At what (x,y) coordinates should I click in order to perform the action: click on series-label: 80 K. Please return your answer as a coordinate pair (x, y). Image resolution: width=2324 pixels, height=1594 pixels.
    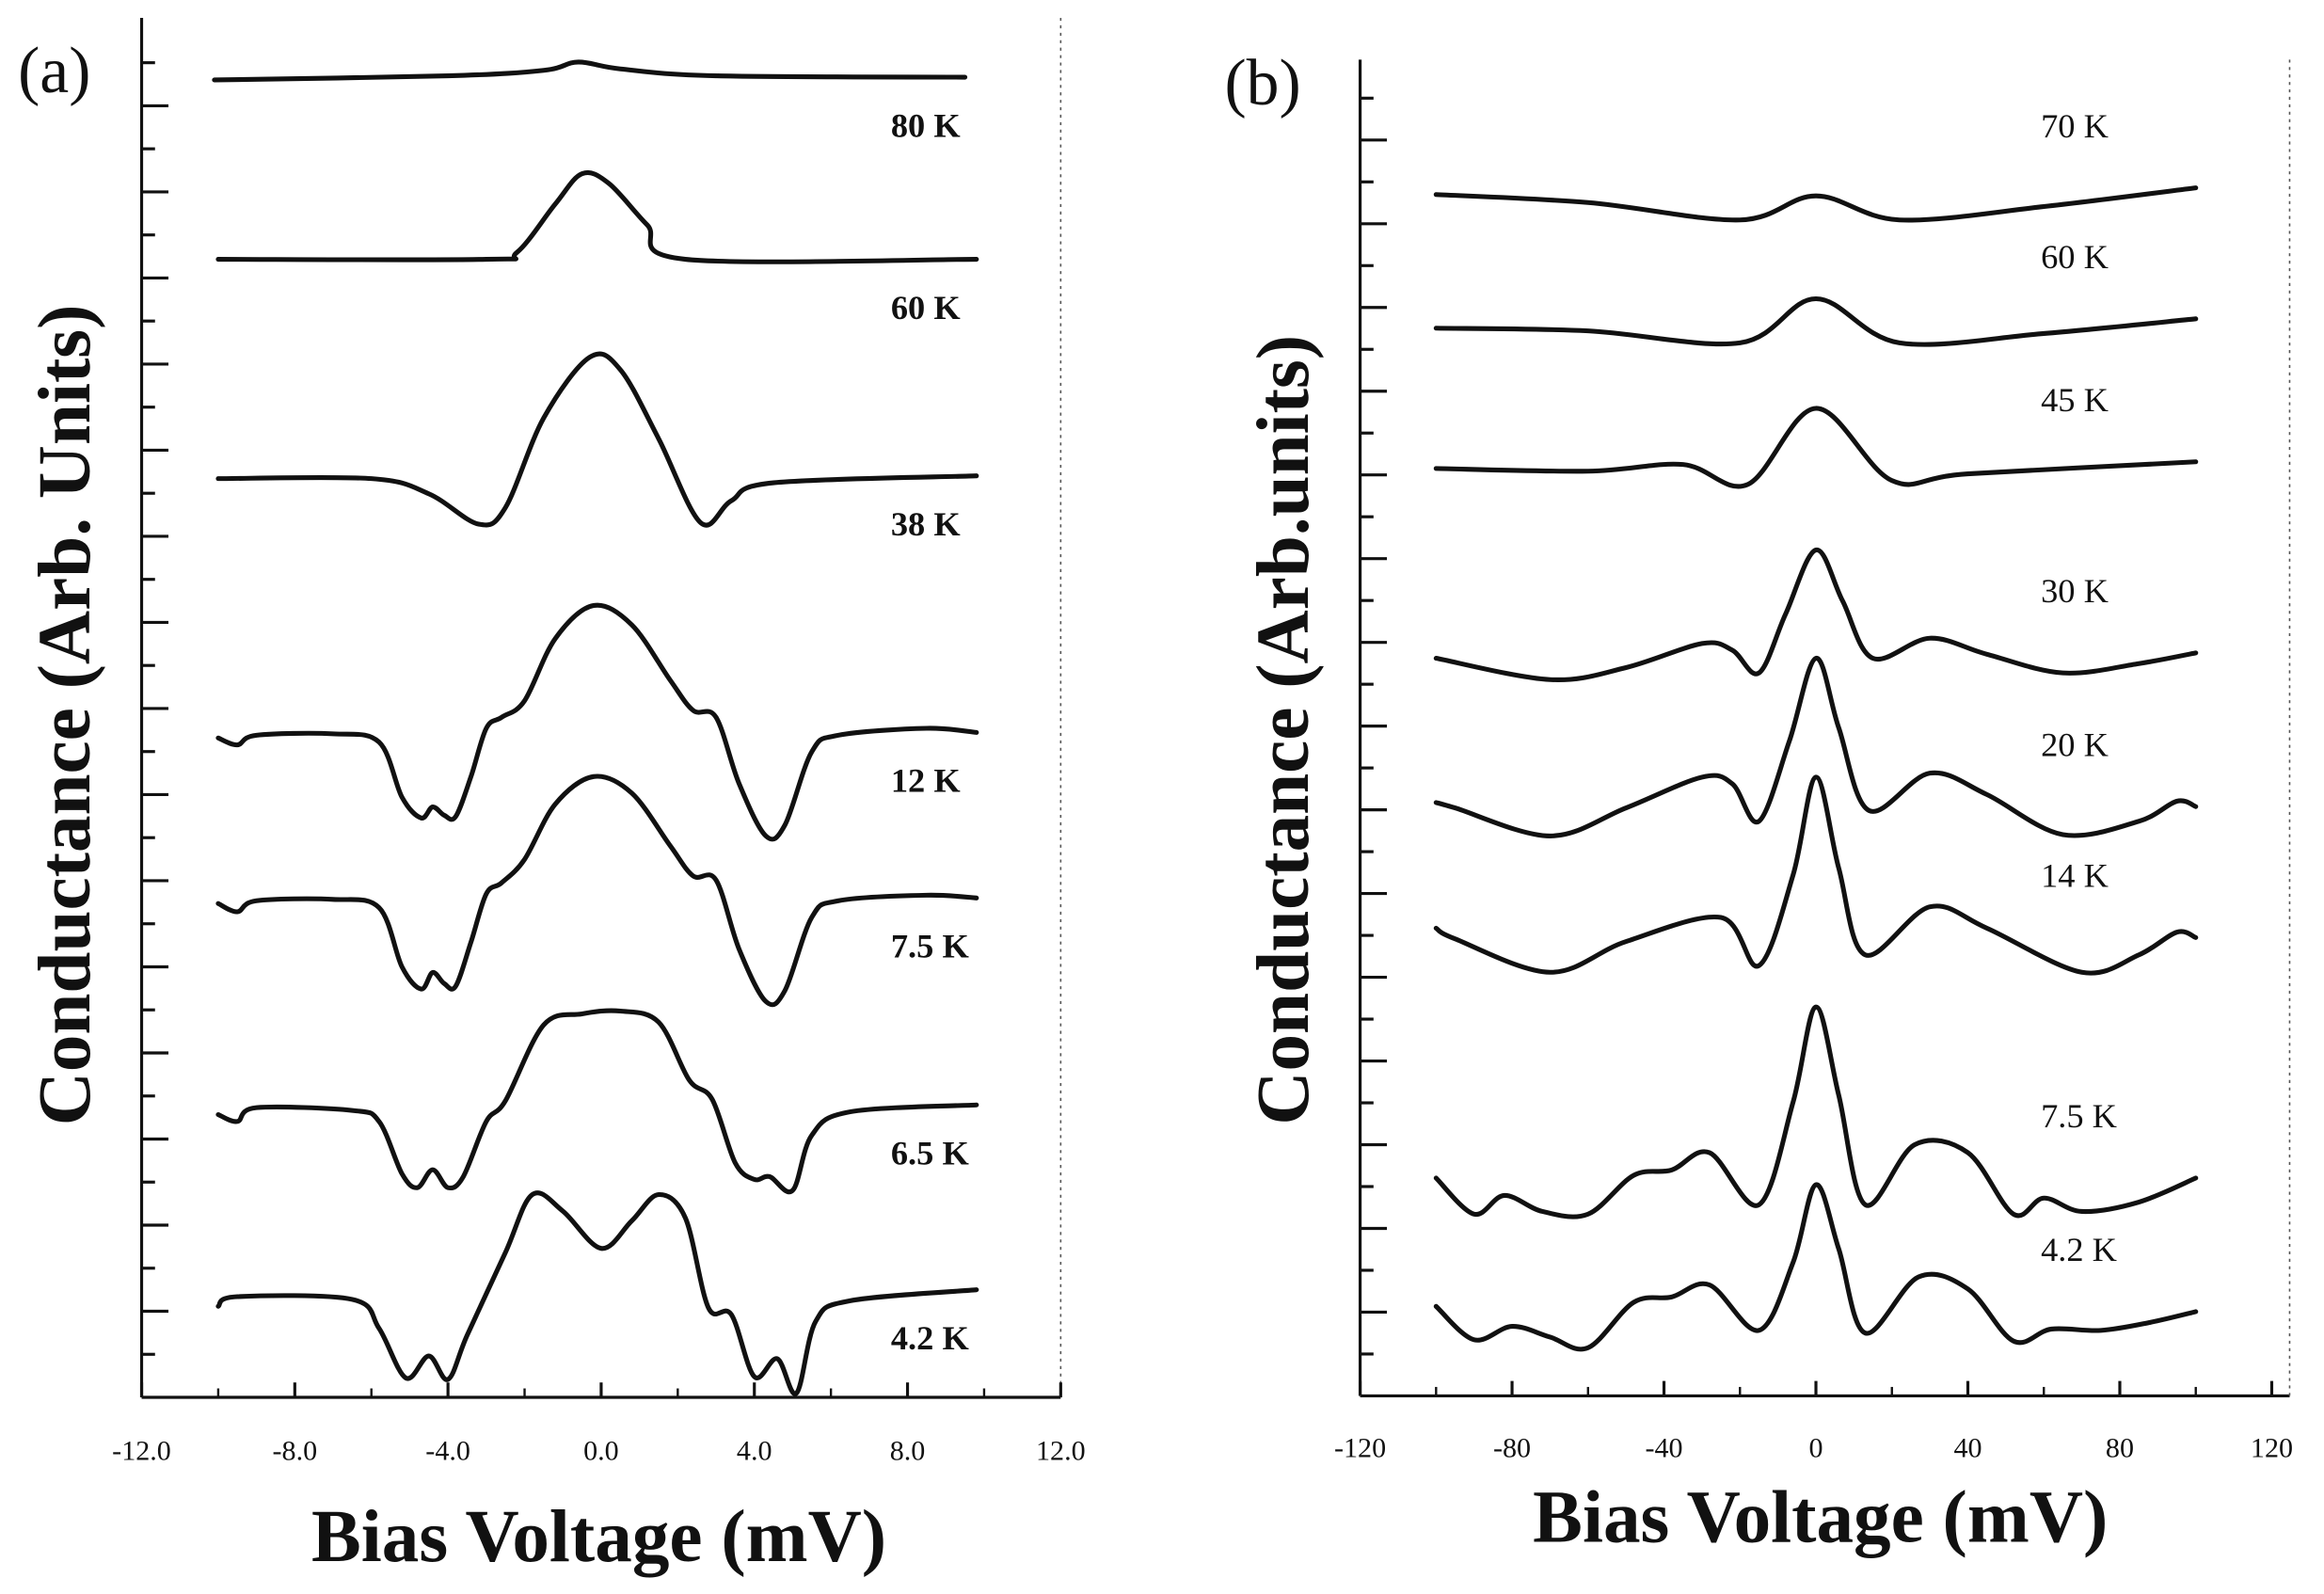
    Looking at the image, I should click on (926, 125).